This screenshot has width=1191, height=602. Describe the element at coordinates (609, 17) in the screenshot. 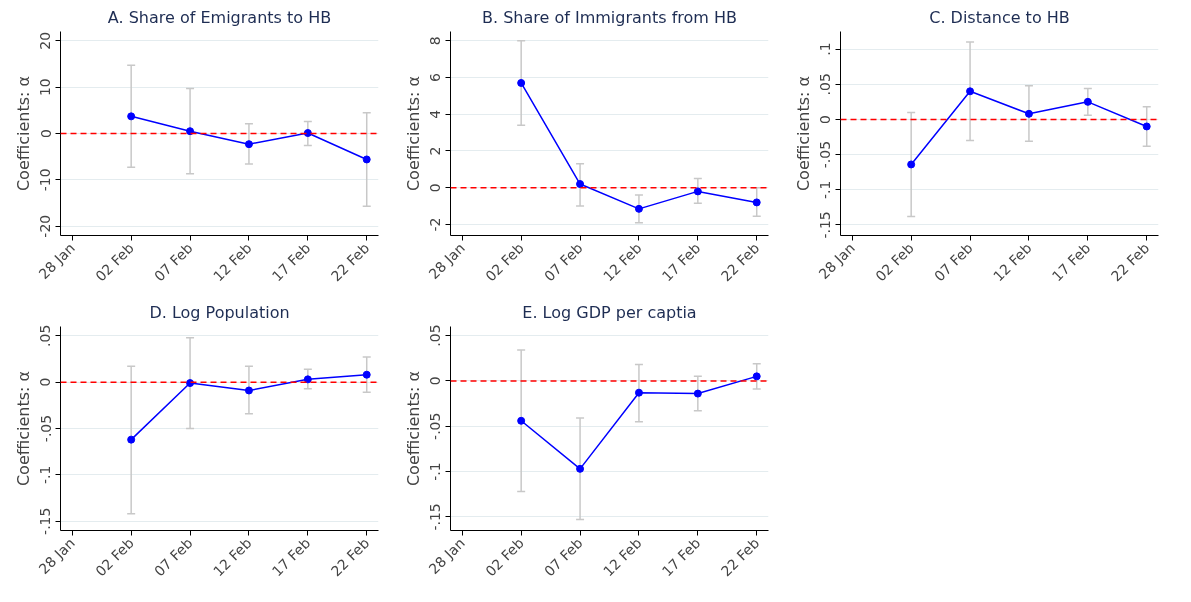

I see `chart-title: B. Share of Immigrants from HB` at that location.